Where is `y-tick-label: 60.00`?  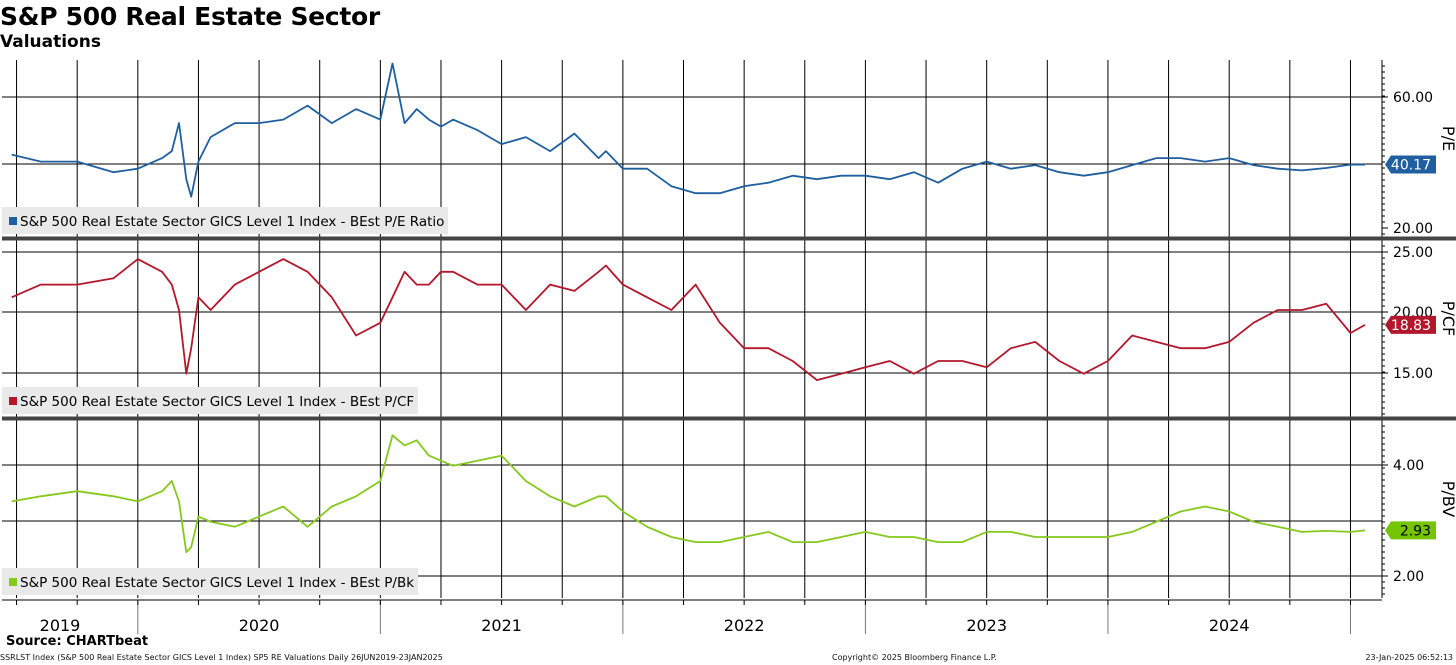
y-tick-label: 60.00 is located at coordinates (1413, 98).